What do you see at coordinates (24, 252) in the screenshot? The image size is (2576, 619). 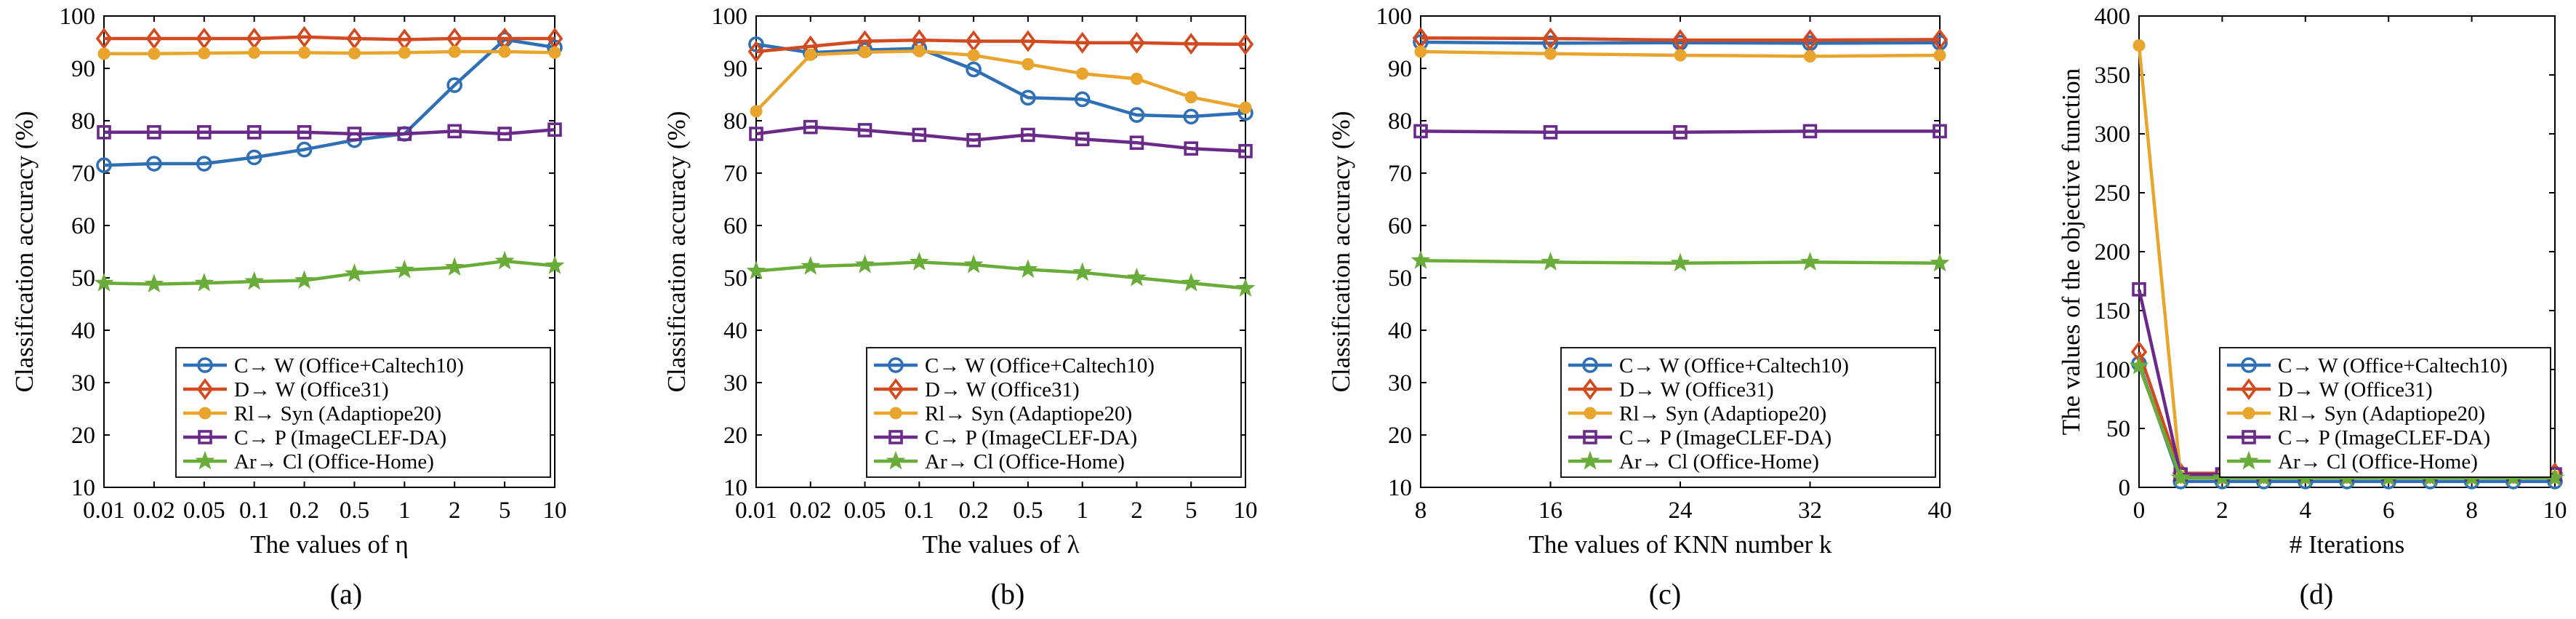 I see `y-axis-label: Classification accuracy (%)` at bounding box center [24, 252].